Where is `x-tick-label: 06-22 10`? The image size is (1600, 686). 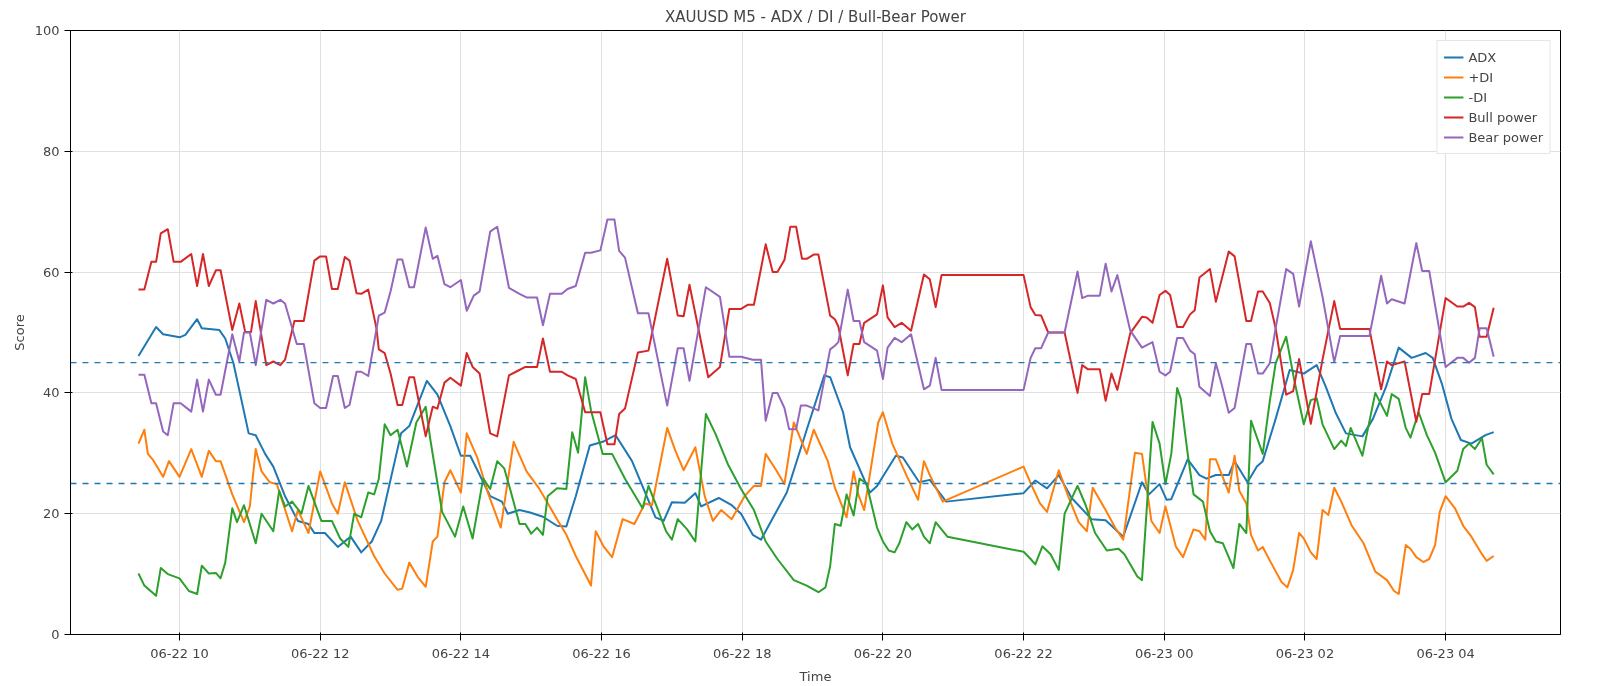
x-tick-label: 06-22 10 is located at coordinates (179, 653).